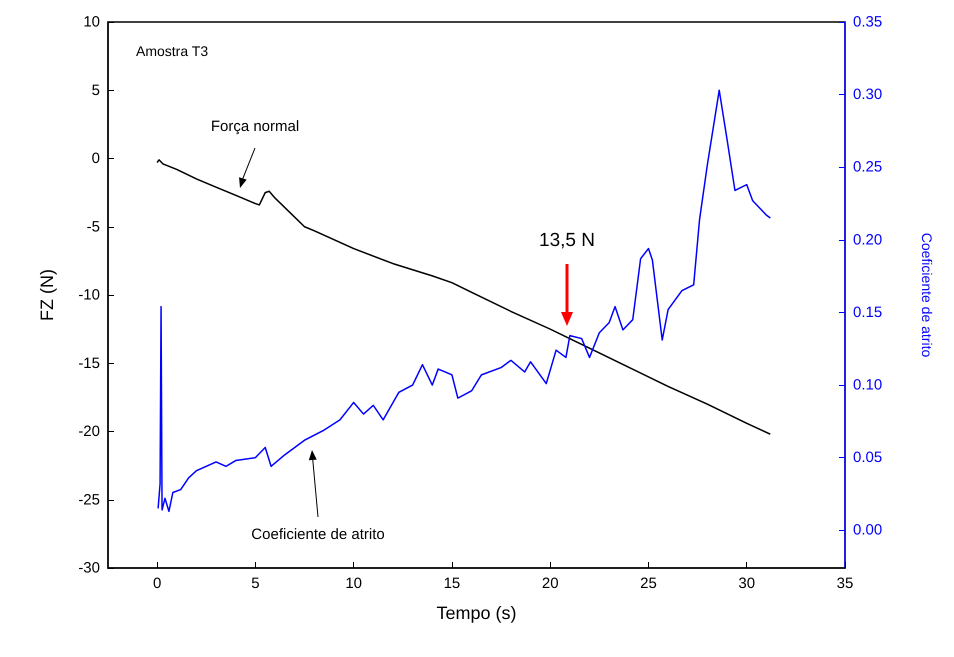 The height and width of the screenshot is (657, 954). I want to click on x-tick-label: 20, so click(550, 583).